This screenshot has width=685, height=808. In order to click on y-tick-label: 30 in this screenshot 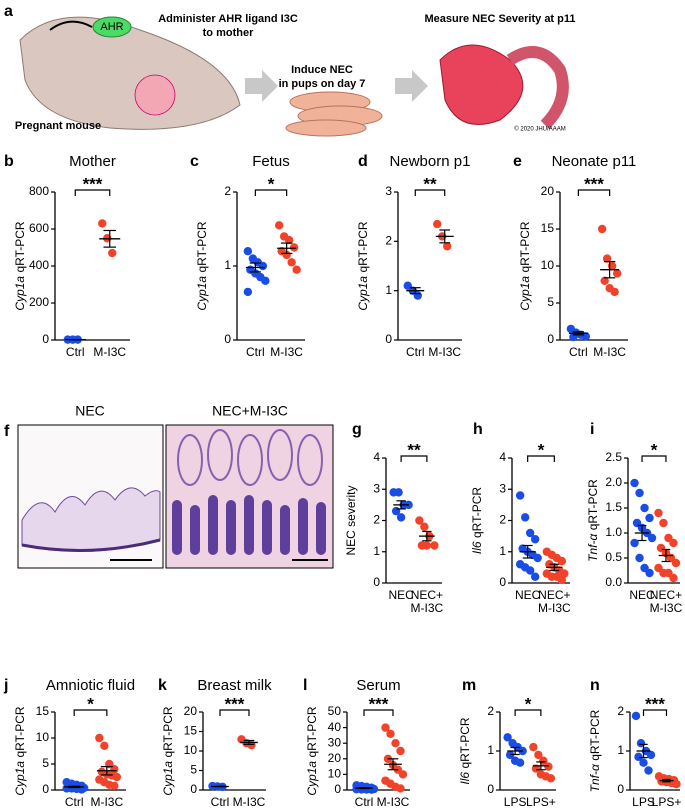, I will do `click(335, 742)`.